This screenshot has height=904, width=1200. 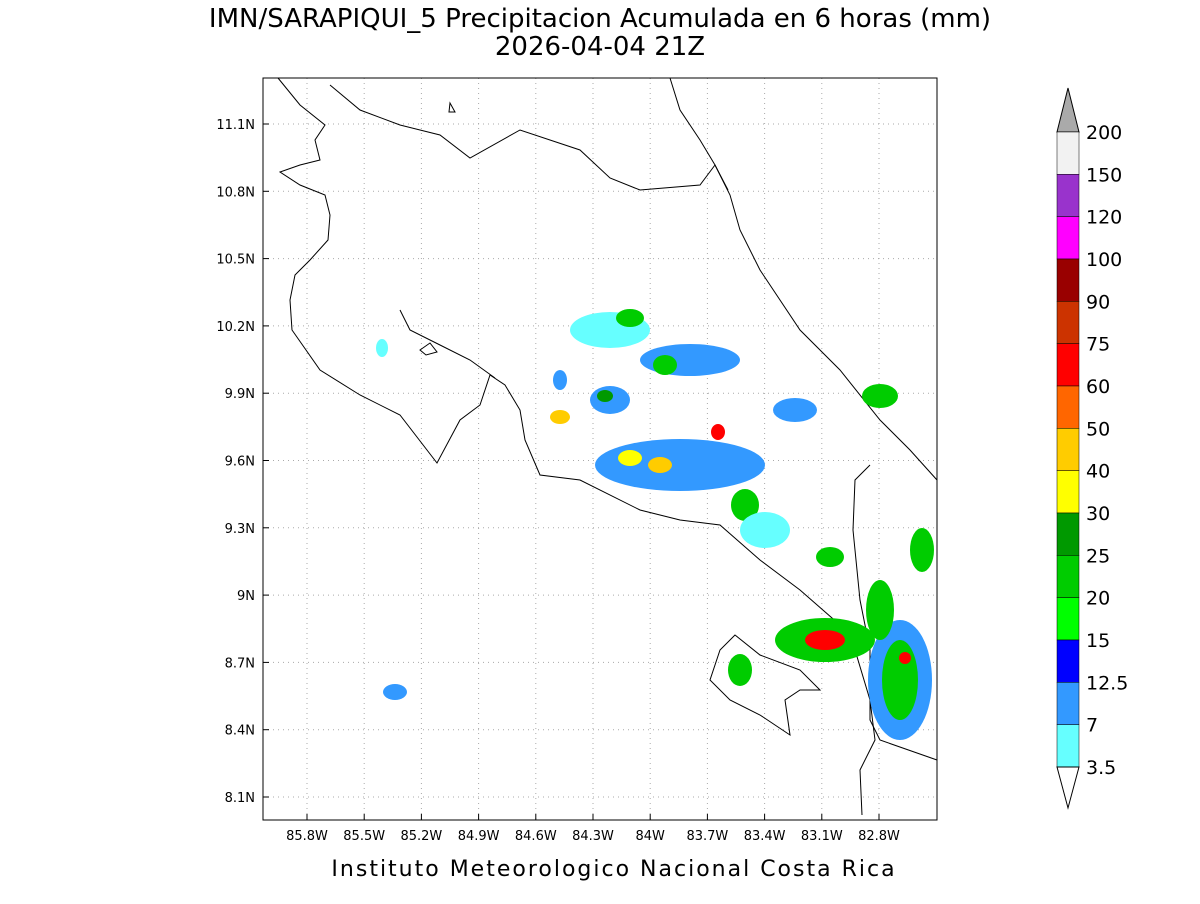 What do you see at coordinates (428, 349) in the screenshot?
I see `chira-island` at bounding box center [428, 349].